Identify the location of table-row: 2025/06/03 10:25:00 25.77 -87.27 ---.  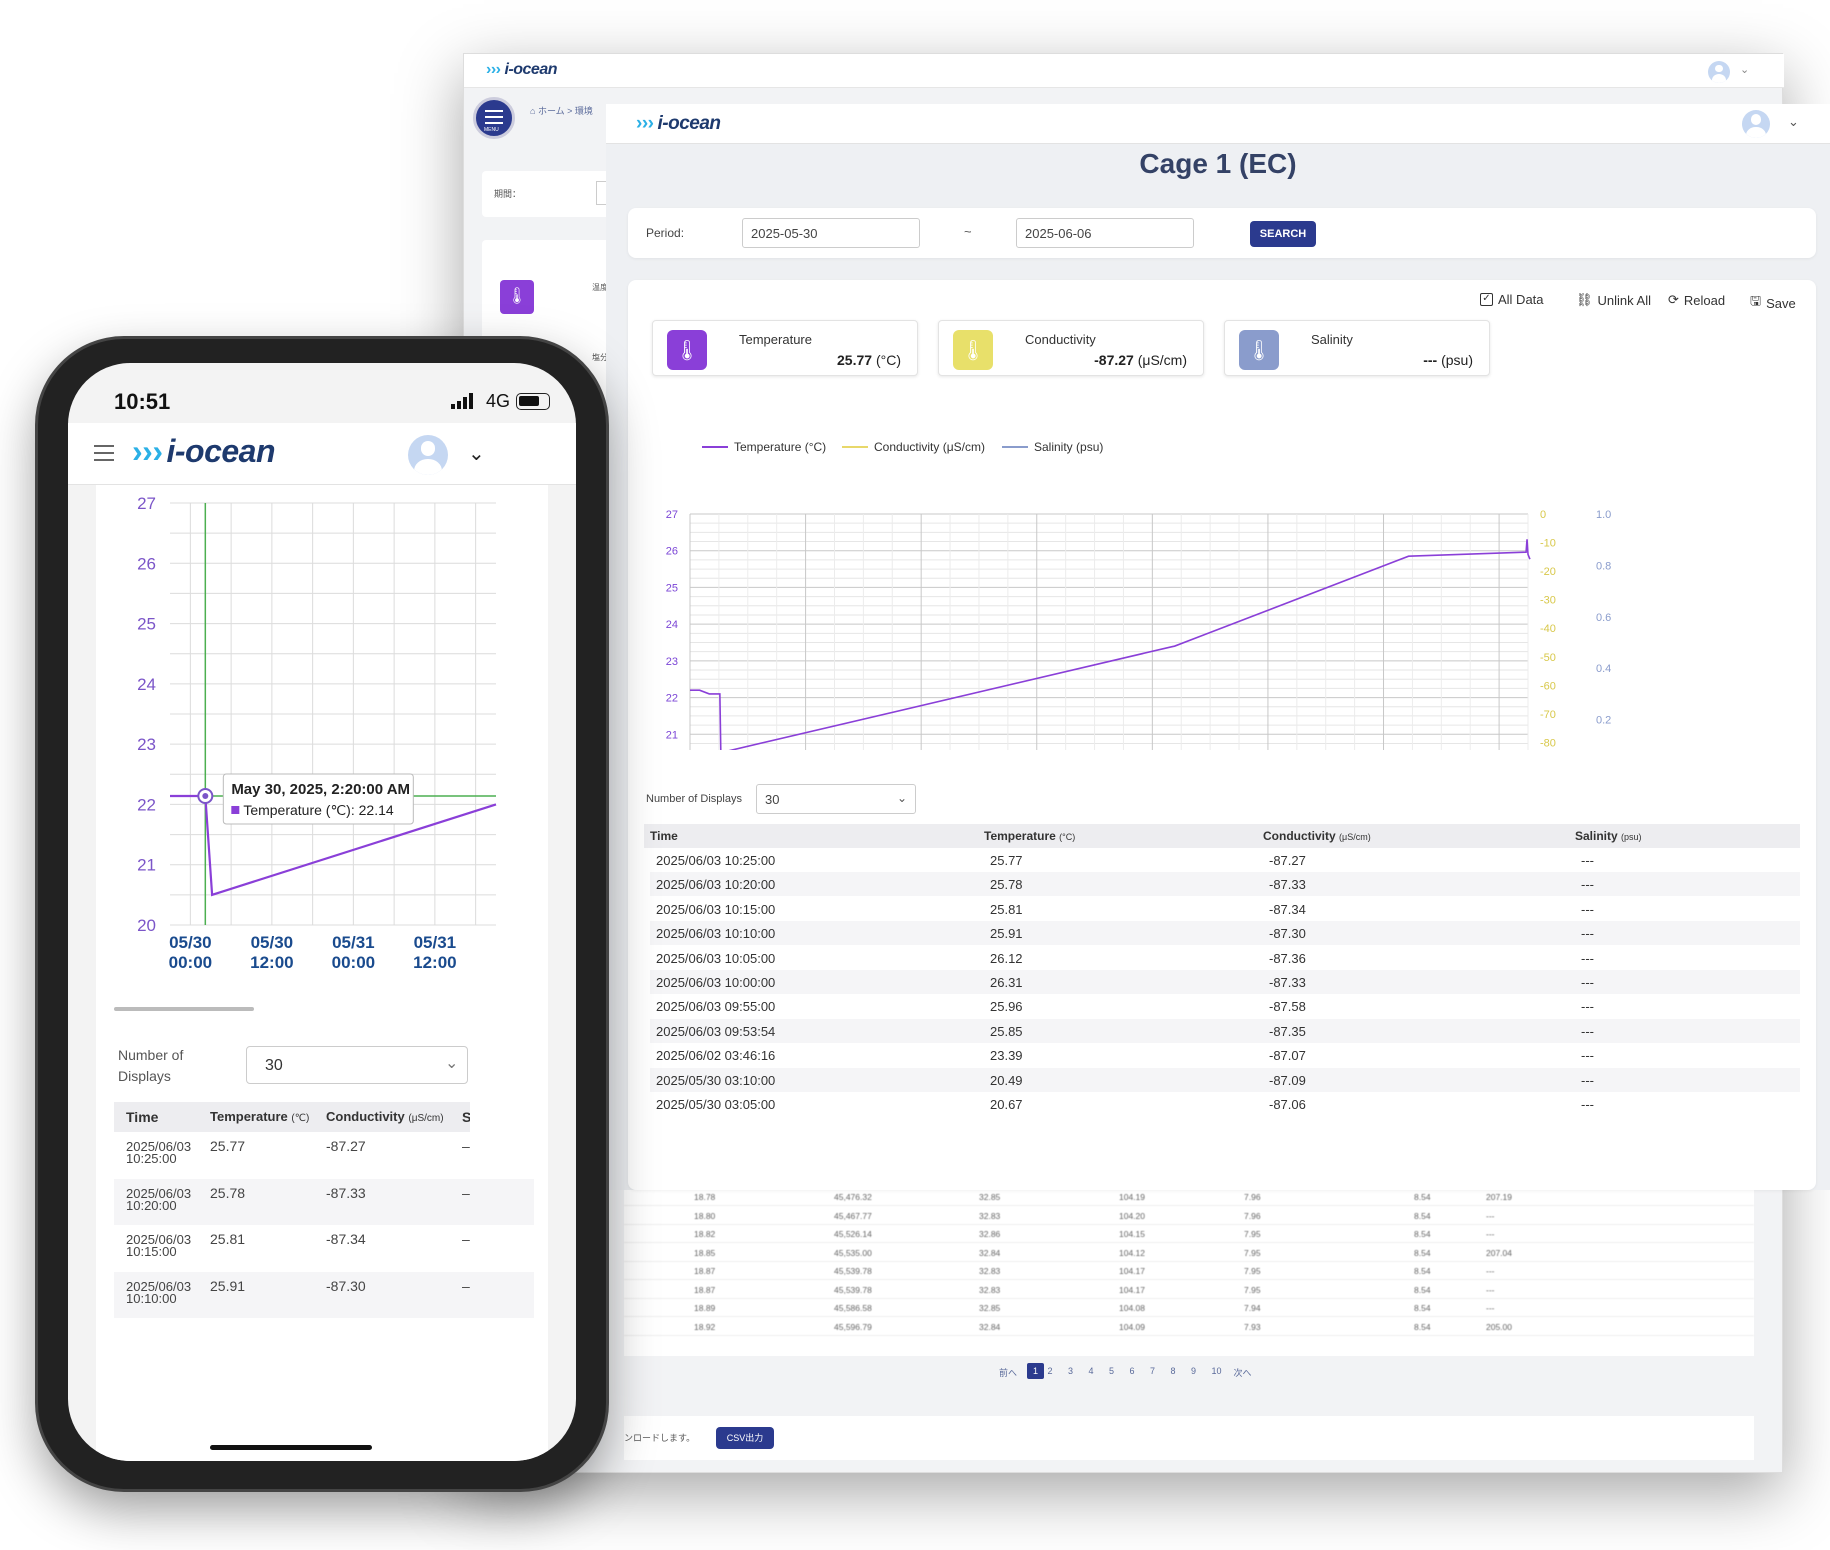
(1225, 860).